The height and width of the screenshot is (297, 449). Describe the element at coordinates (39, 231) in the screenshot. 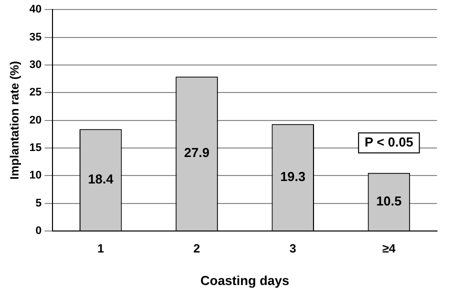

I see `y-tick-label: 0` at that location.